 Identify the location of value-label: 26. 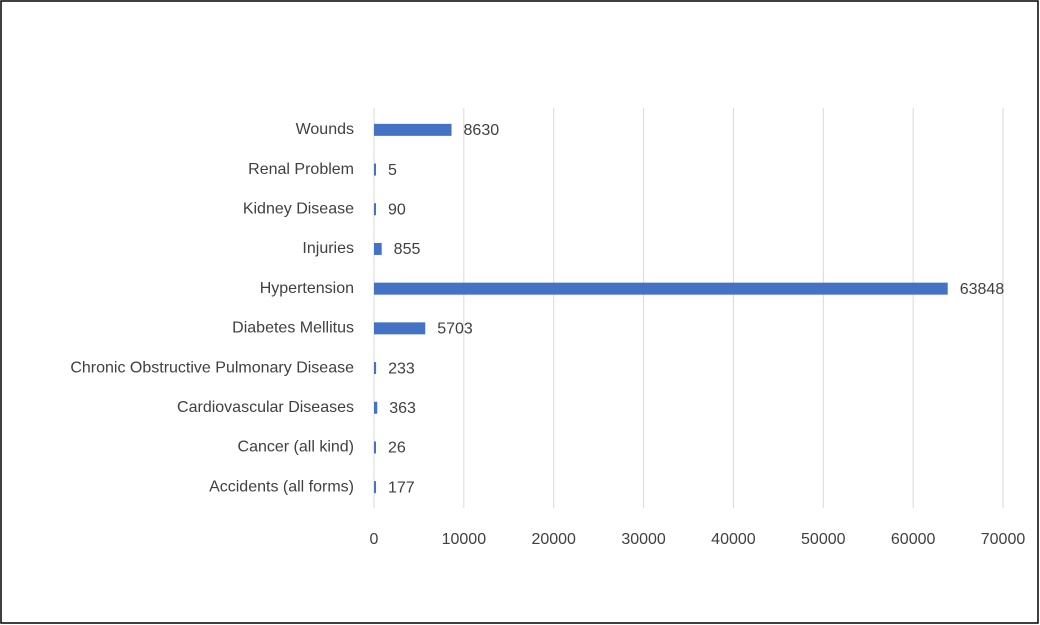
(397, 448).